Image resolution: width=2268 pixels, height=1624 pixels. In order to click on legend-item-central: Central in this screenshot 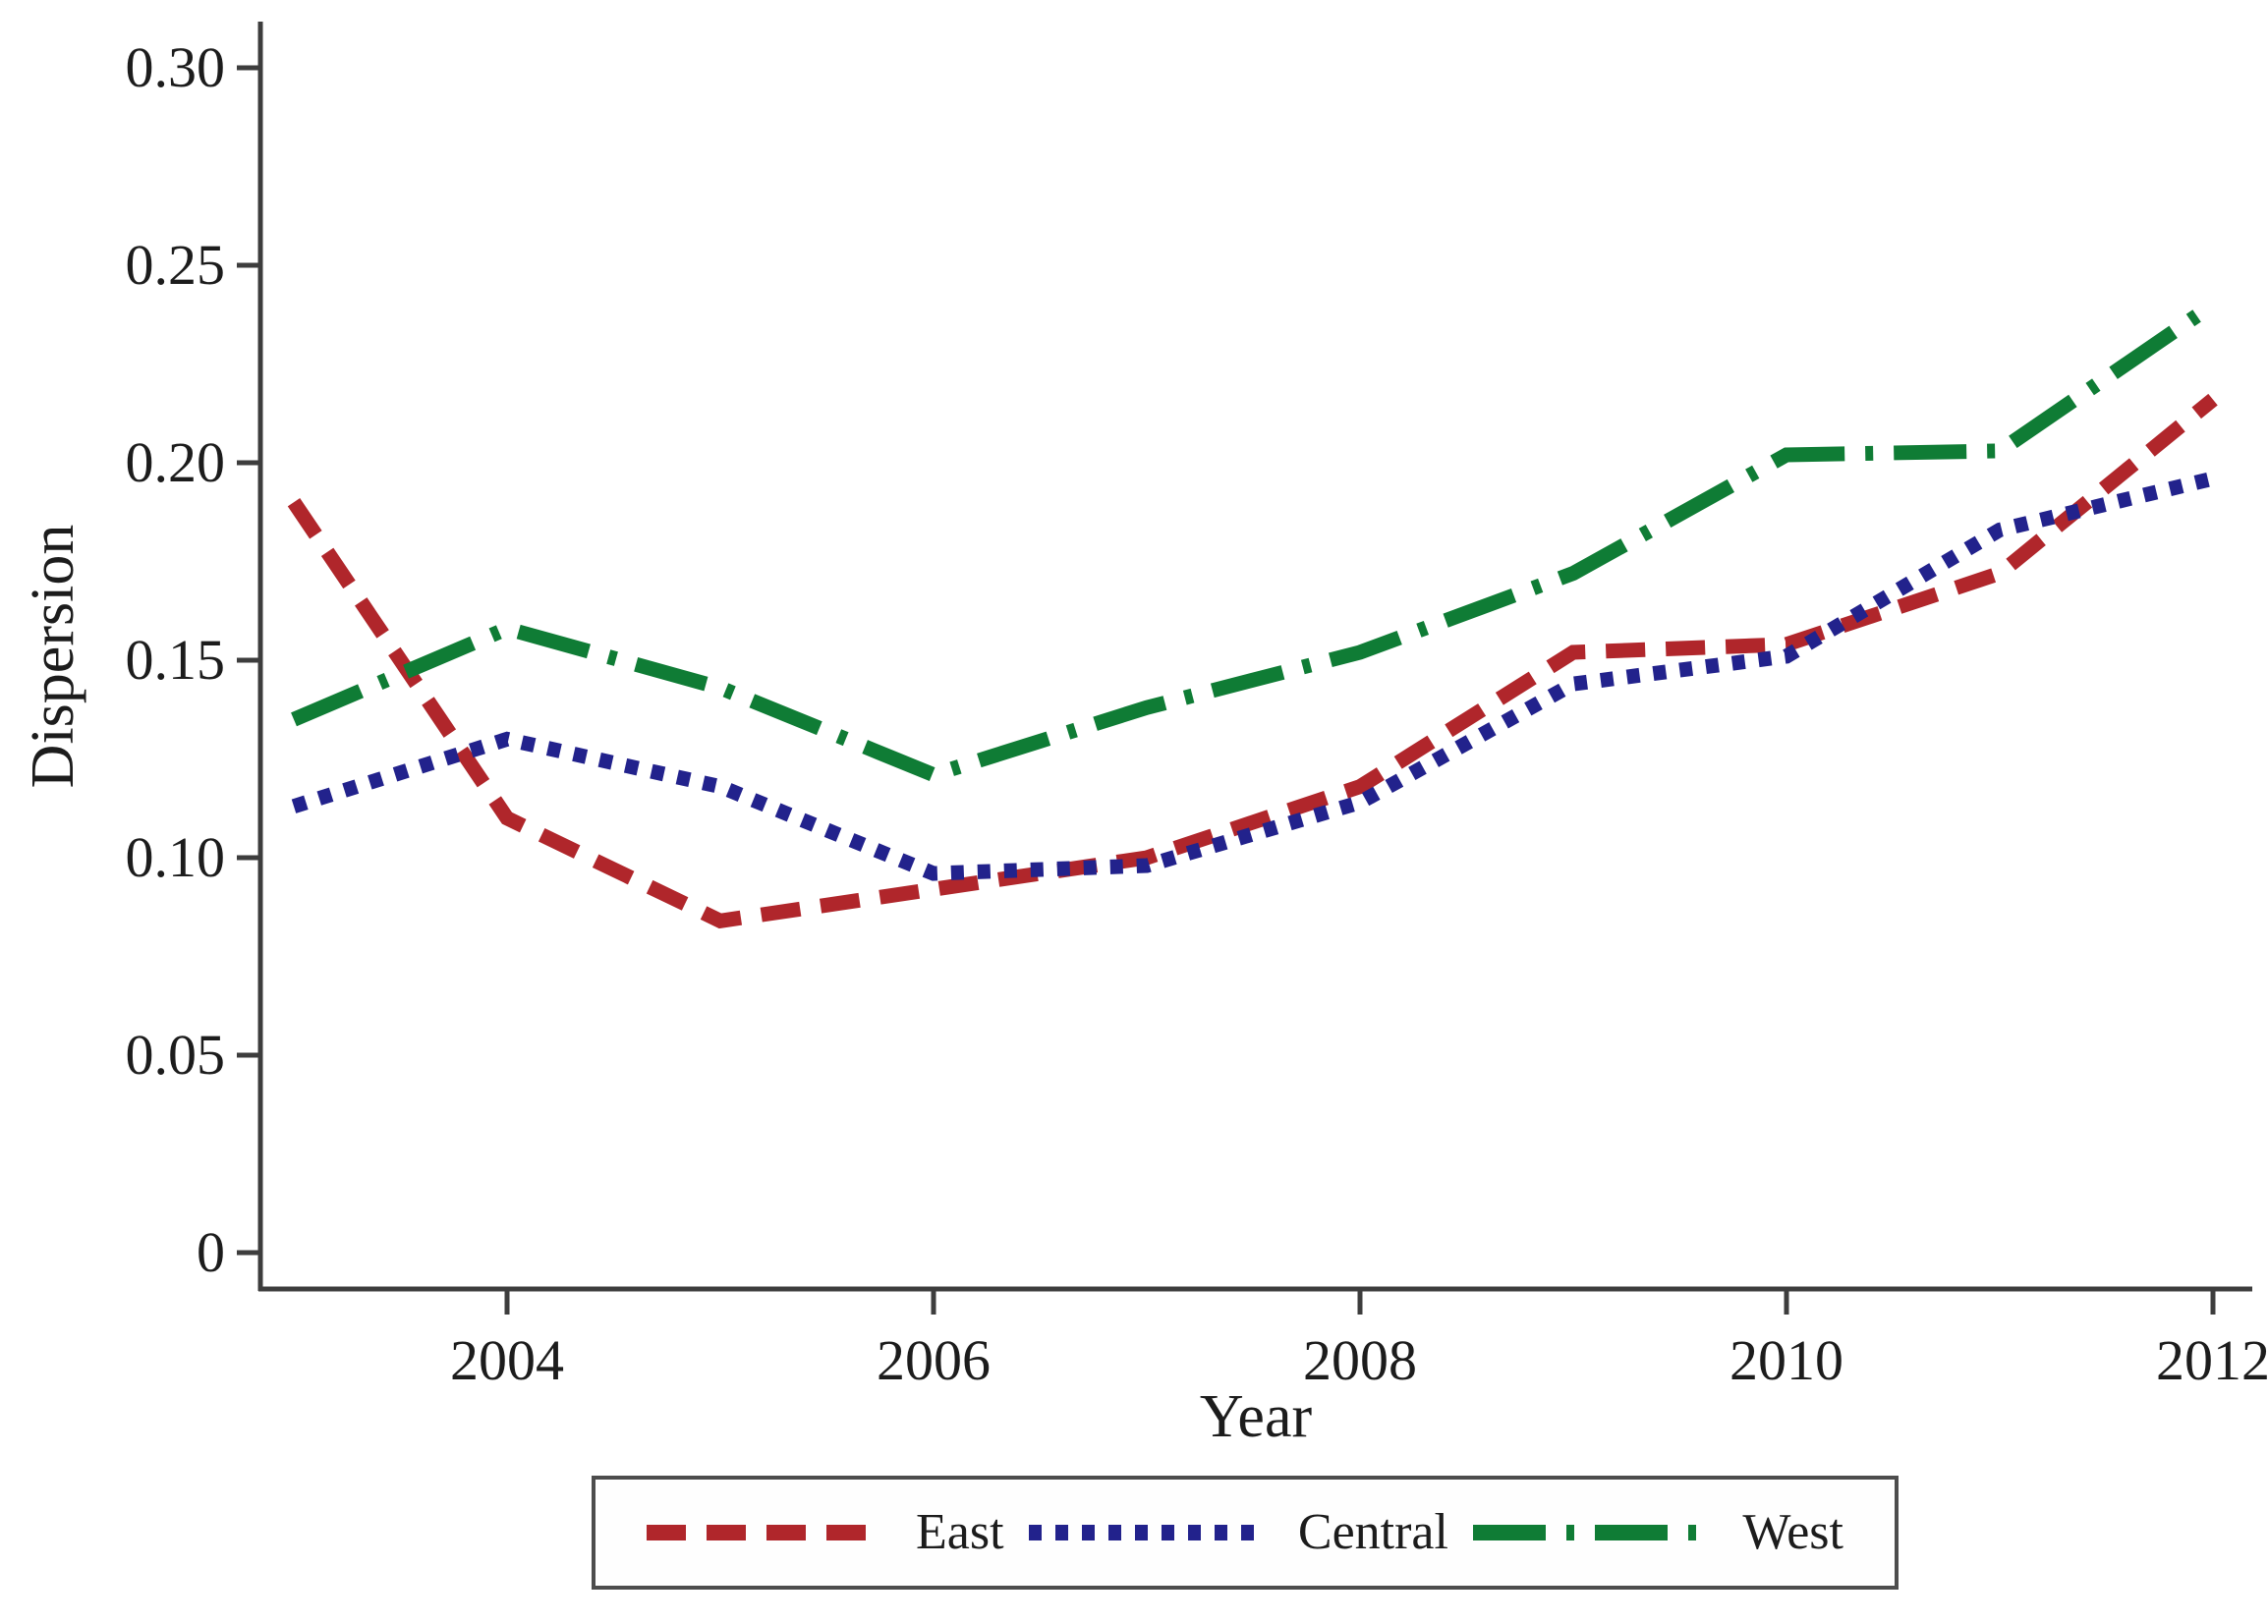, I will do `click(1239, 1532)`.